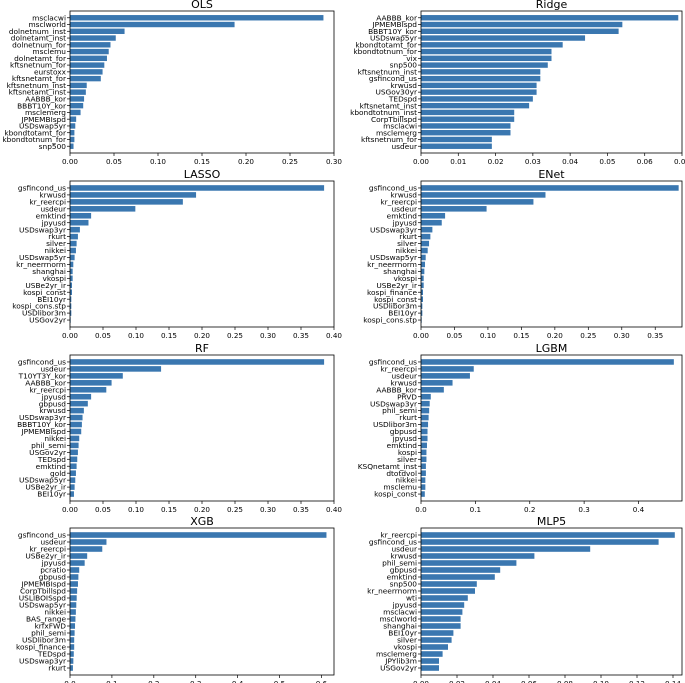 The height and width of the screenshot is (683, 685). What do you see at coordinates (529, 509) in the screenshot?
I see `x-tick-label: 0.2` at bounding box center [529, 509].